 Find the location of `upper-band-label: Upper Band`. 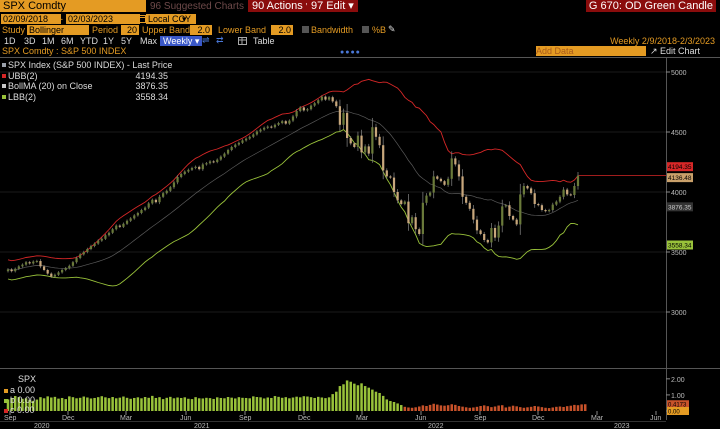

upper-band-label: Upper Band is located at coordinates (166, 30).